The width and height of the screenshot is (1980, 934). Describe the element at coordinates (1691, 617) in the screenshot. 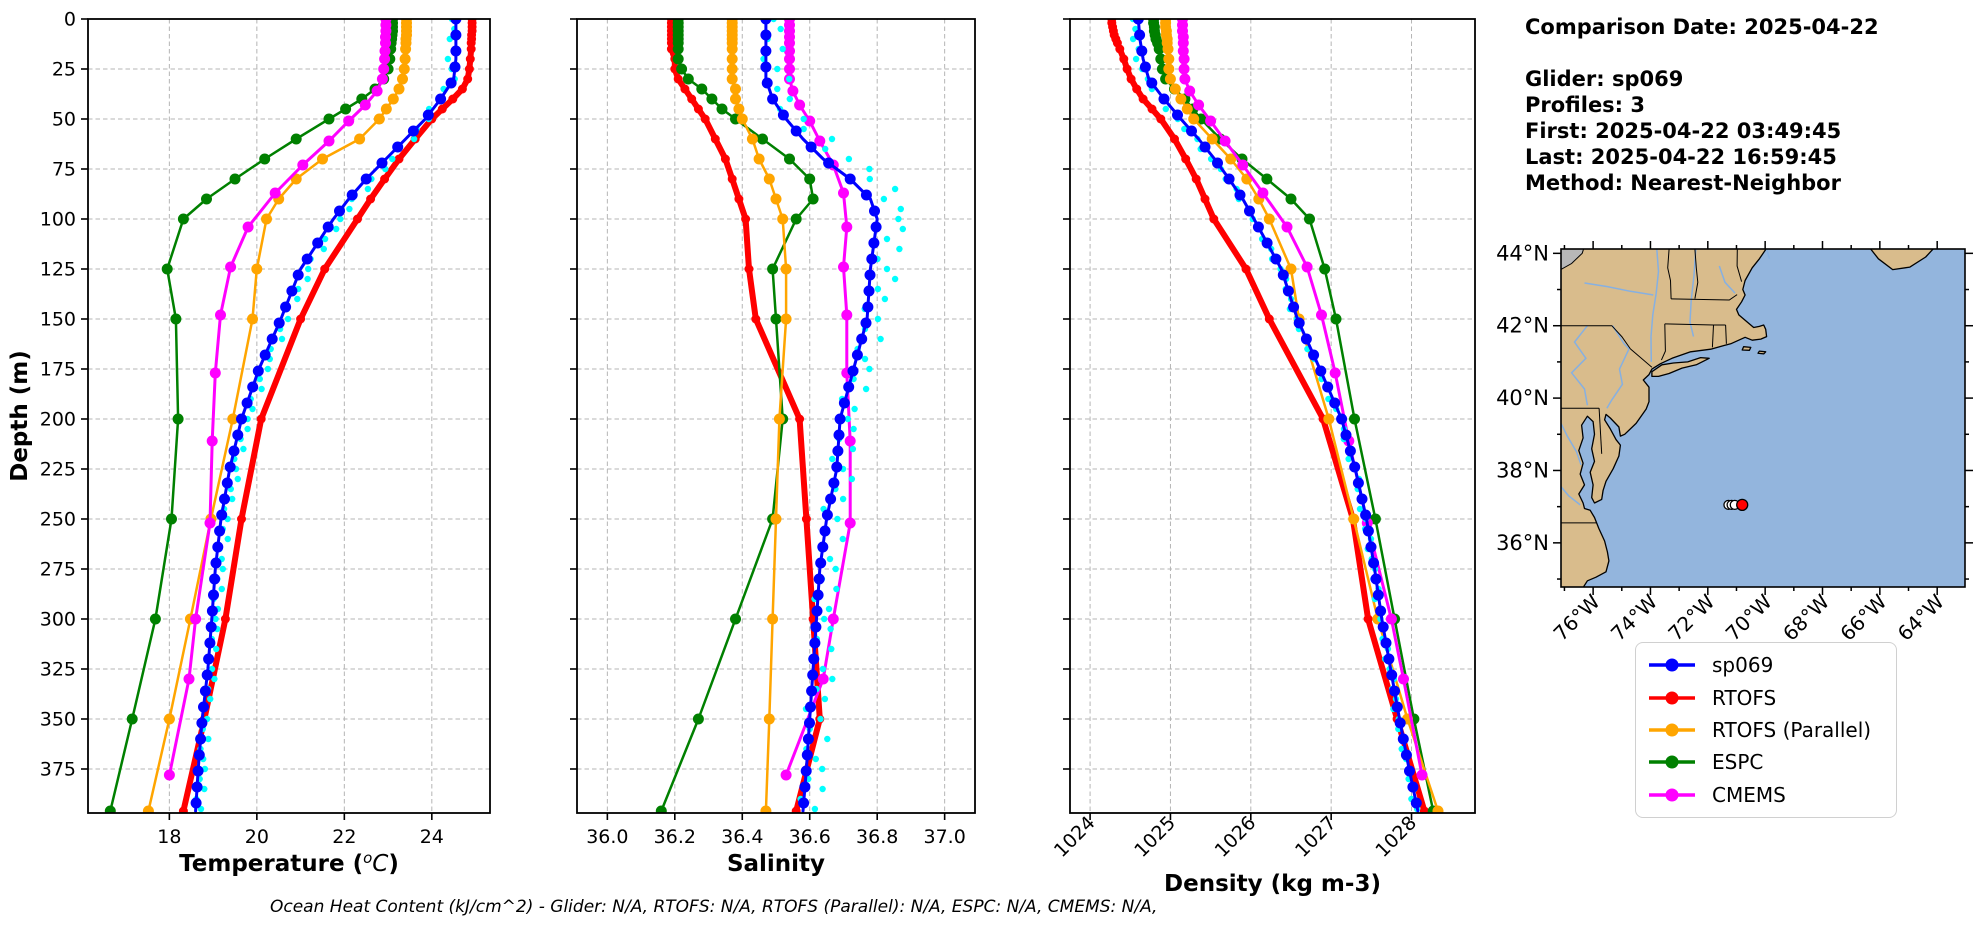

I see `map-lon-label: 72°W` at that location.